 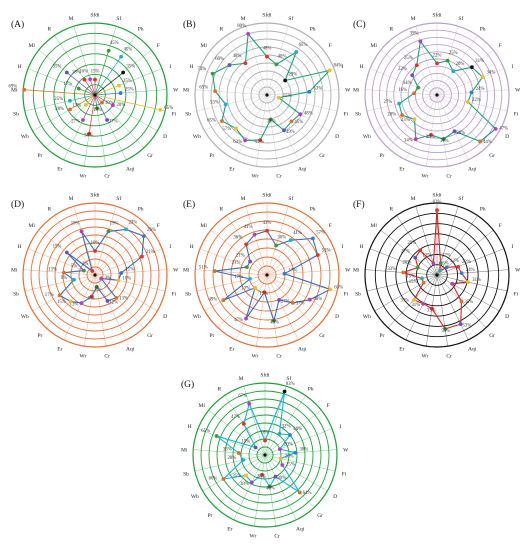 What do you see at coordinates (71, 19) in the screenshot?
I see `category-label: M` at bounding box center [71, 19].